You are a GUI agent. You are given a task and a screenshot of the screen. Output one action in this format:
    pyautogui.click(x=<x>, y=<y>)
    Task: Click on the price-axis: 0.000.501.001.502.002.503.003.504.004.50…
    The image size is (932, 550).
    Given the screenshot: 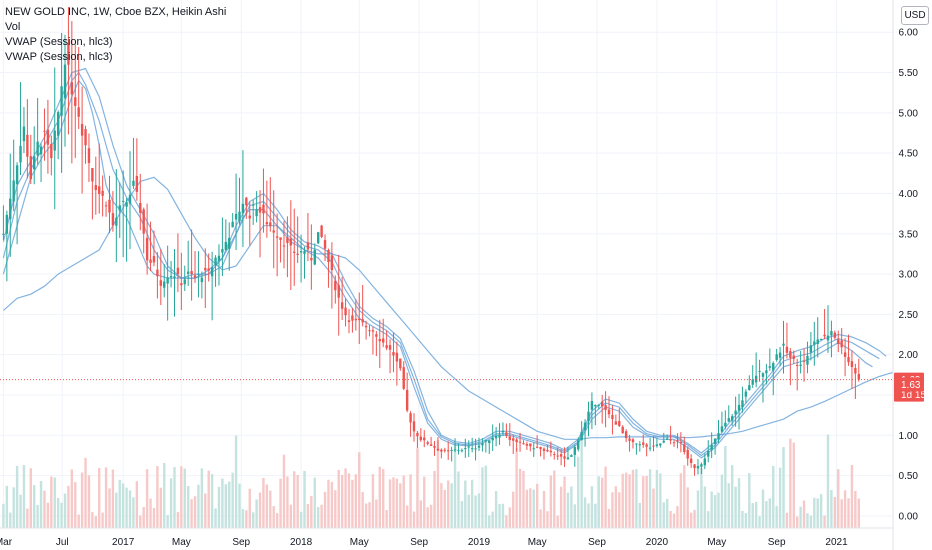 What is the action you would take?
    pyautogui.click(x=905, y=275)
    